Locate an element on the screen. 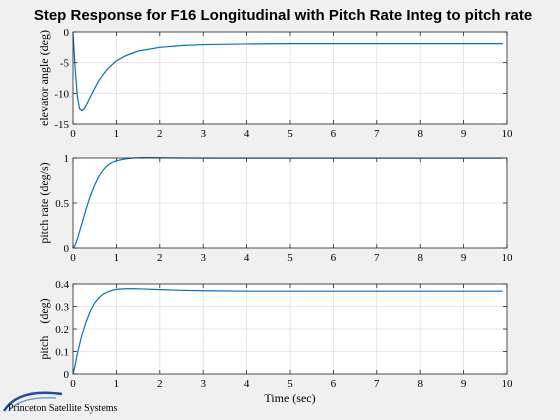 Image resolution: width=560 pixels, height=420 pixels. y-axis-label: elevator angle (deg) is located at coordinates (44, 78).